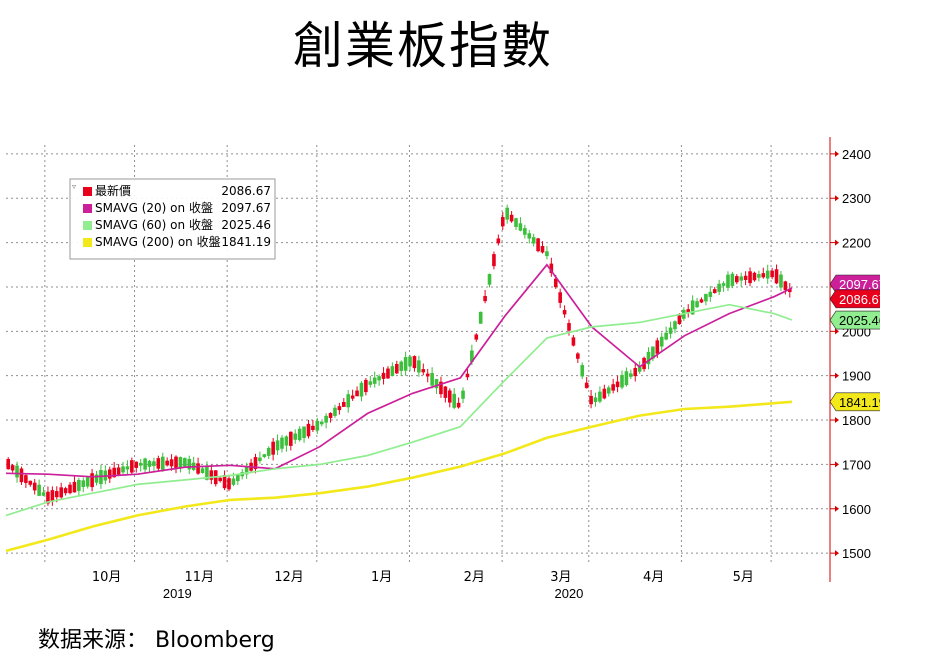  What do you see at coordinates (289, 577) in the screenshot?
I see `x-tick-label: 12月` at bounding box center [289, 577].